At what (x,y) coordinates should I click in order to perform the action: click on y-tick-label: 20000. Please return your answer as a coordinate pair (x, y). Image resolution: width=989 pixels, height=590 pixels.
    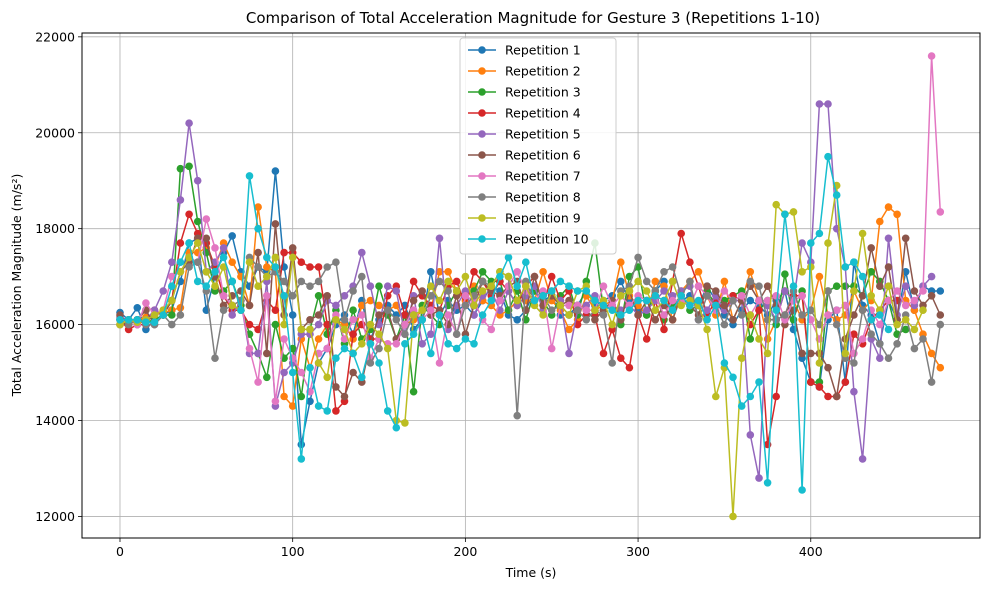
    Looking at the image, I should click on (55, 132).